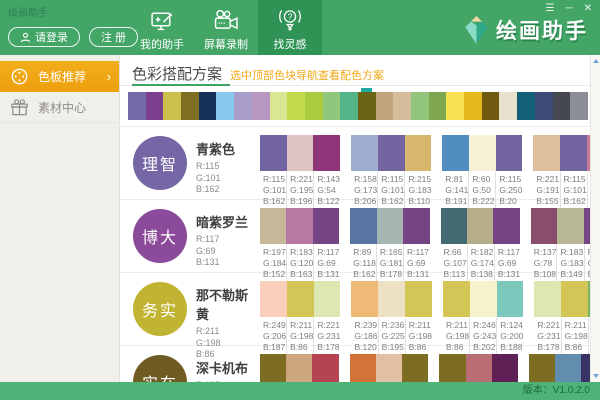 The width and height of the screenshot is (600, 400). I want to click on login-button: 请登录, so click(44, 37).